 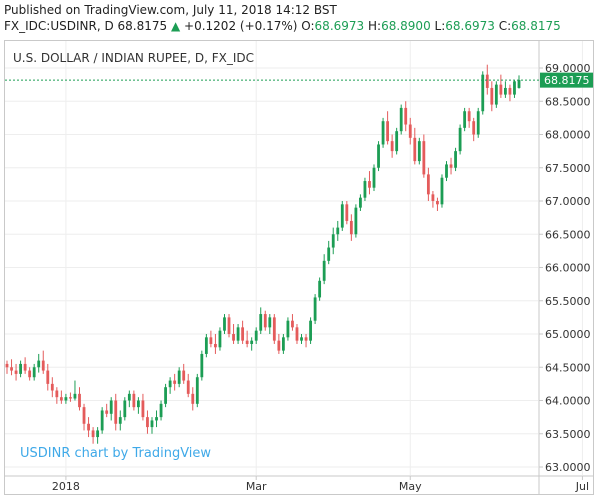 I want to click on last-price-marker, so click(x=566, y=80).